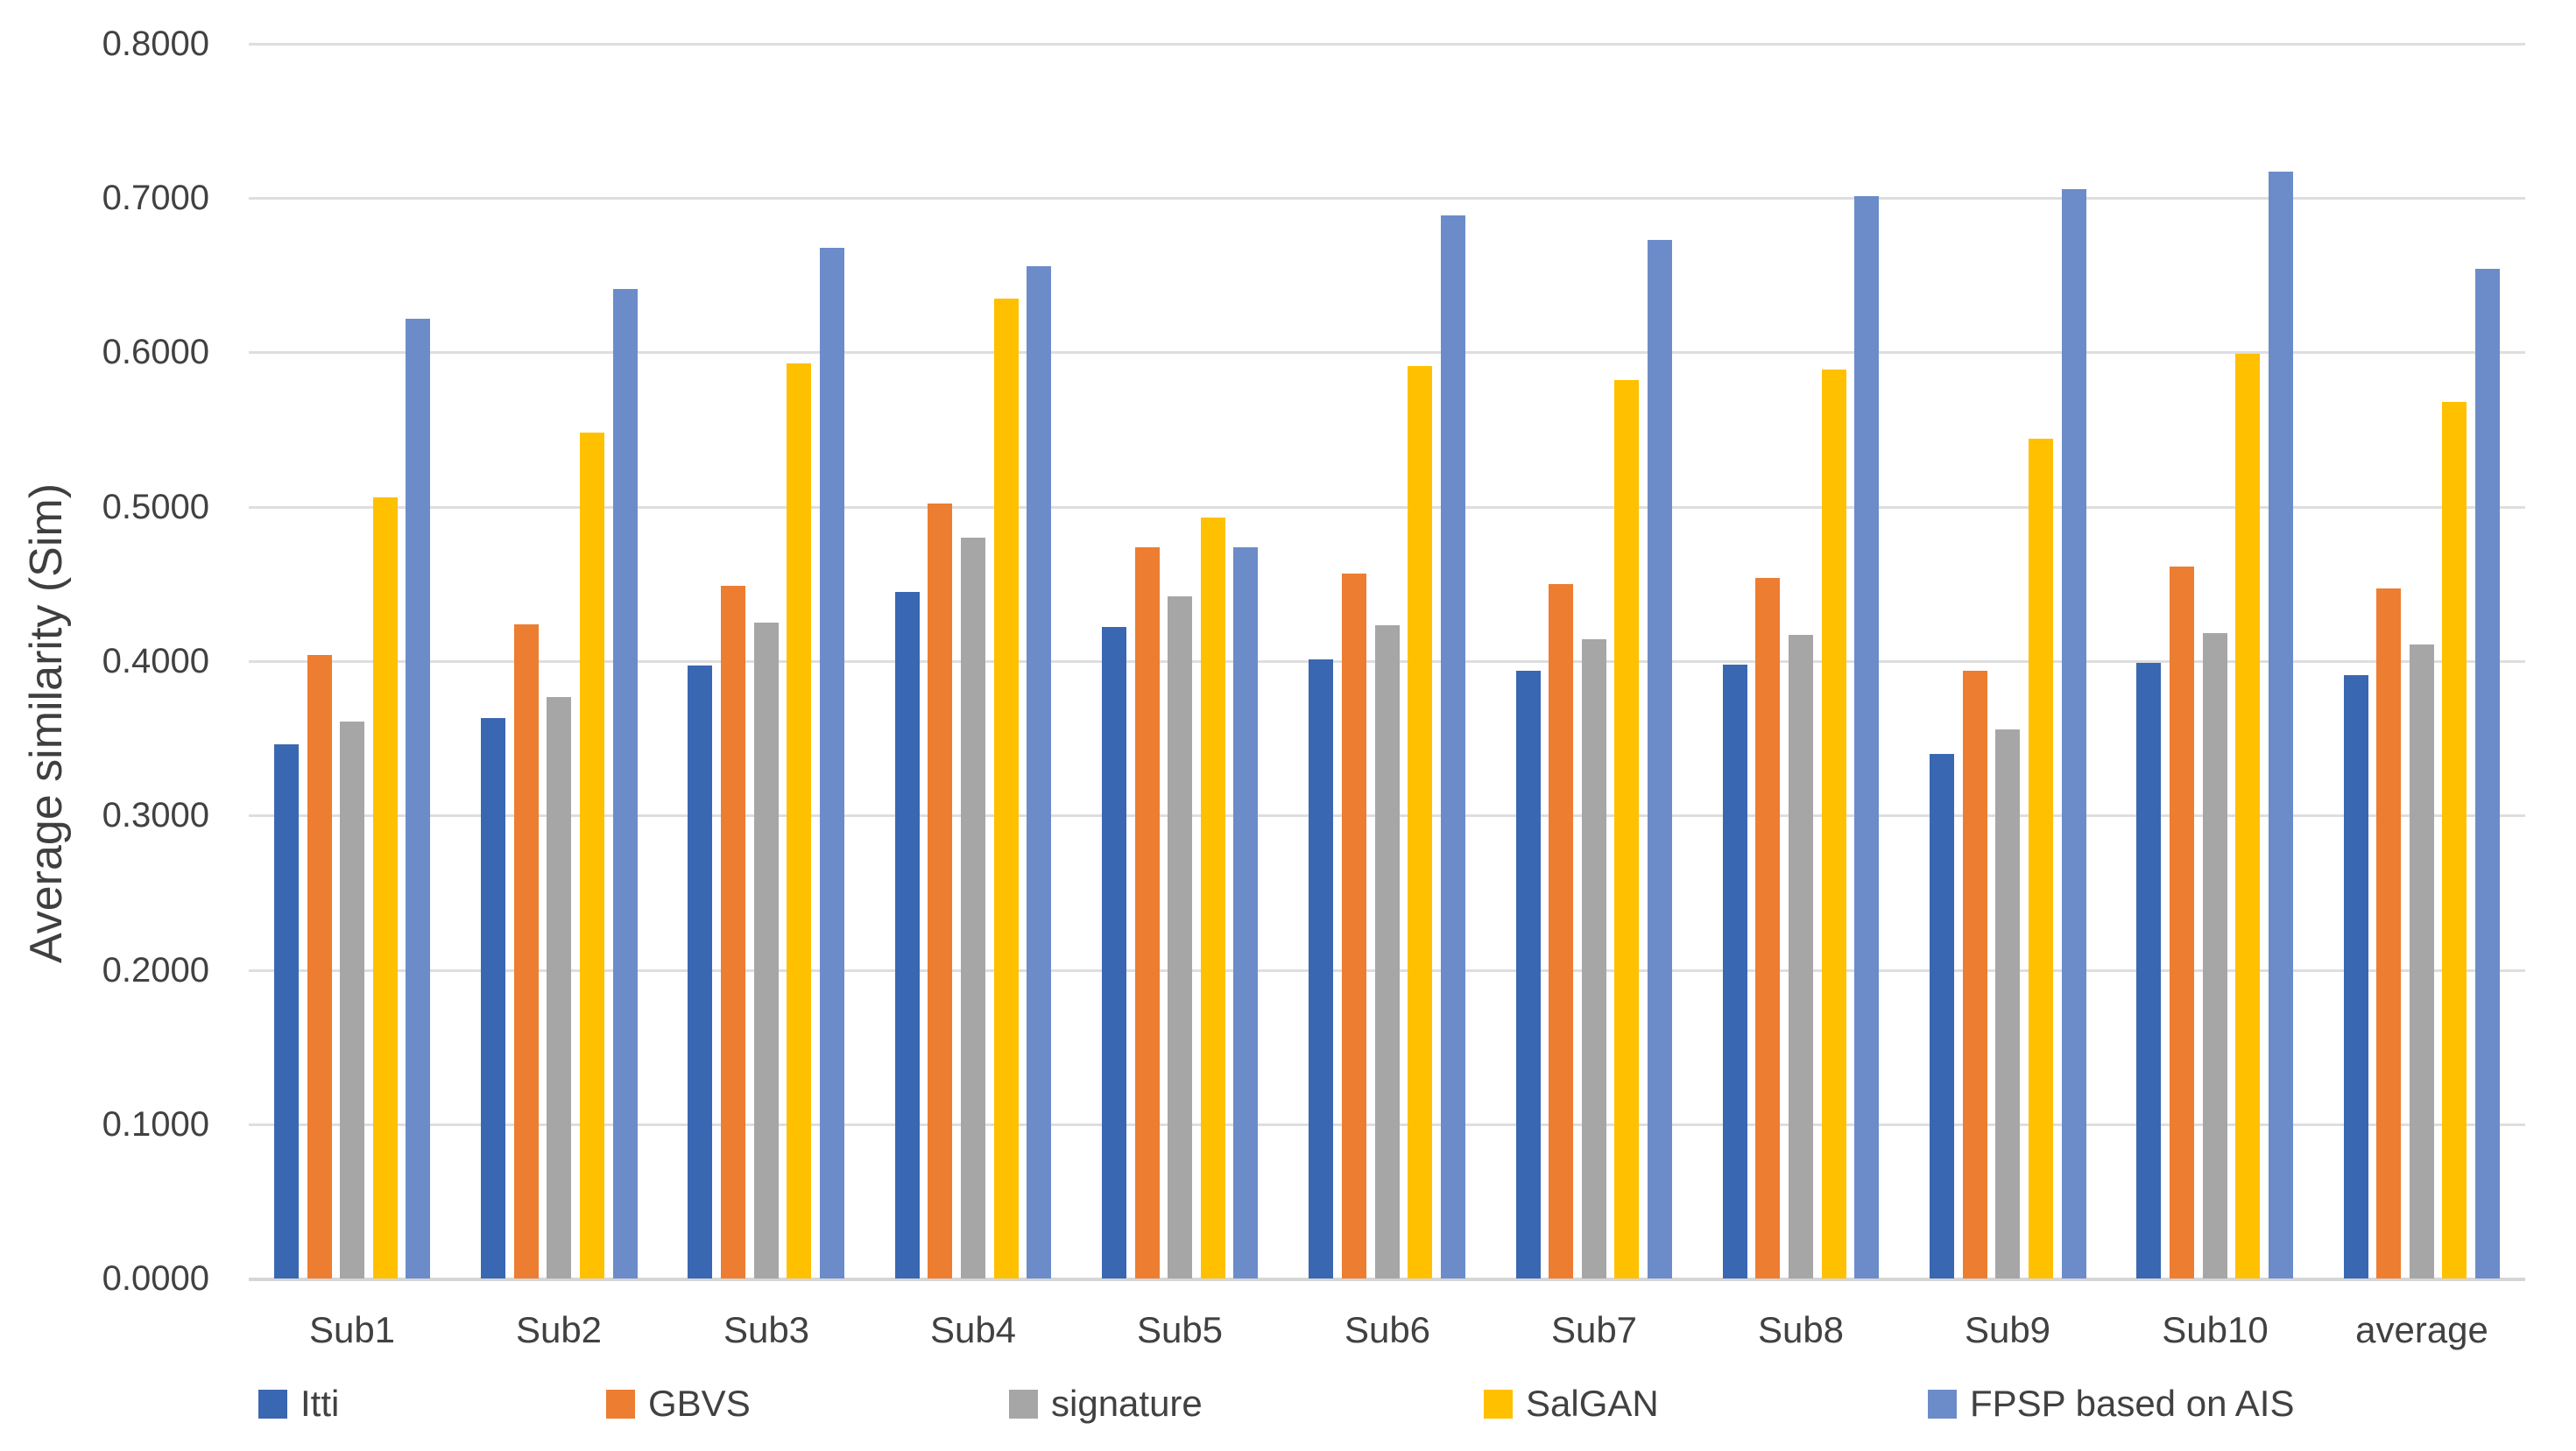  Describe the element at coordinates (1387, 1329) in the screenshot. I see `x-category-label: Sub6` at that location.